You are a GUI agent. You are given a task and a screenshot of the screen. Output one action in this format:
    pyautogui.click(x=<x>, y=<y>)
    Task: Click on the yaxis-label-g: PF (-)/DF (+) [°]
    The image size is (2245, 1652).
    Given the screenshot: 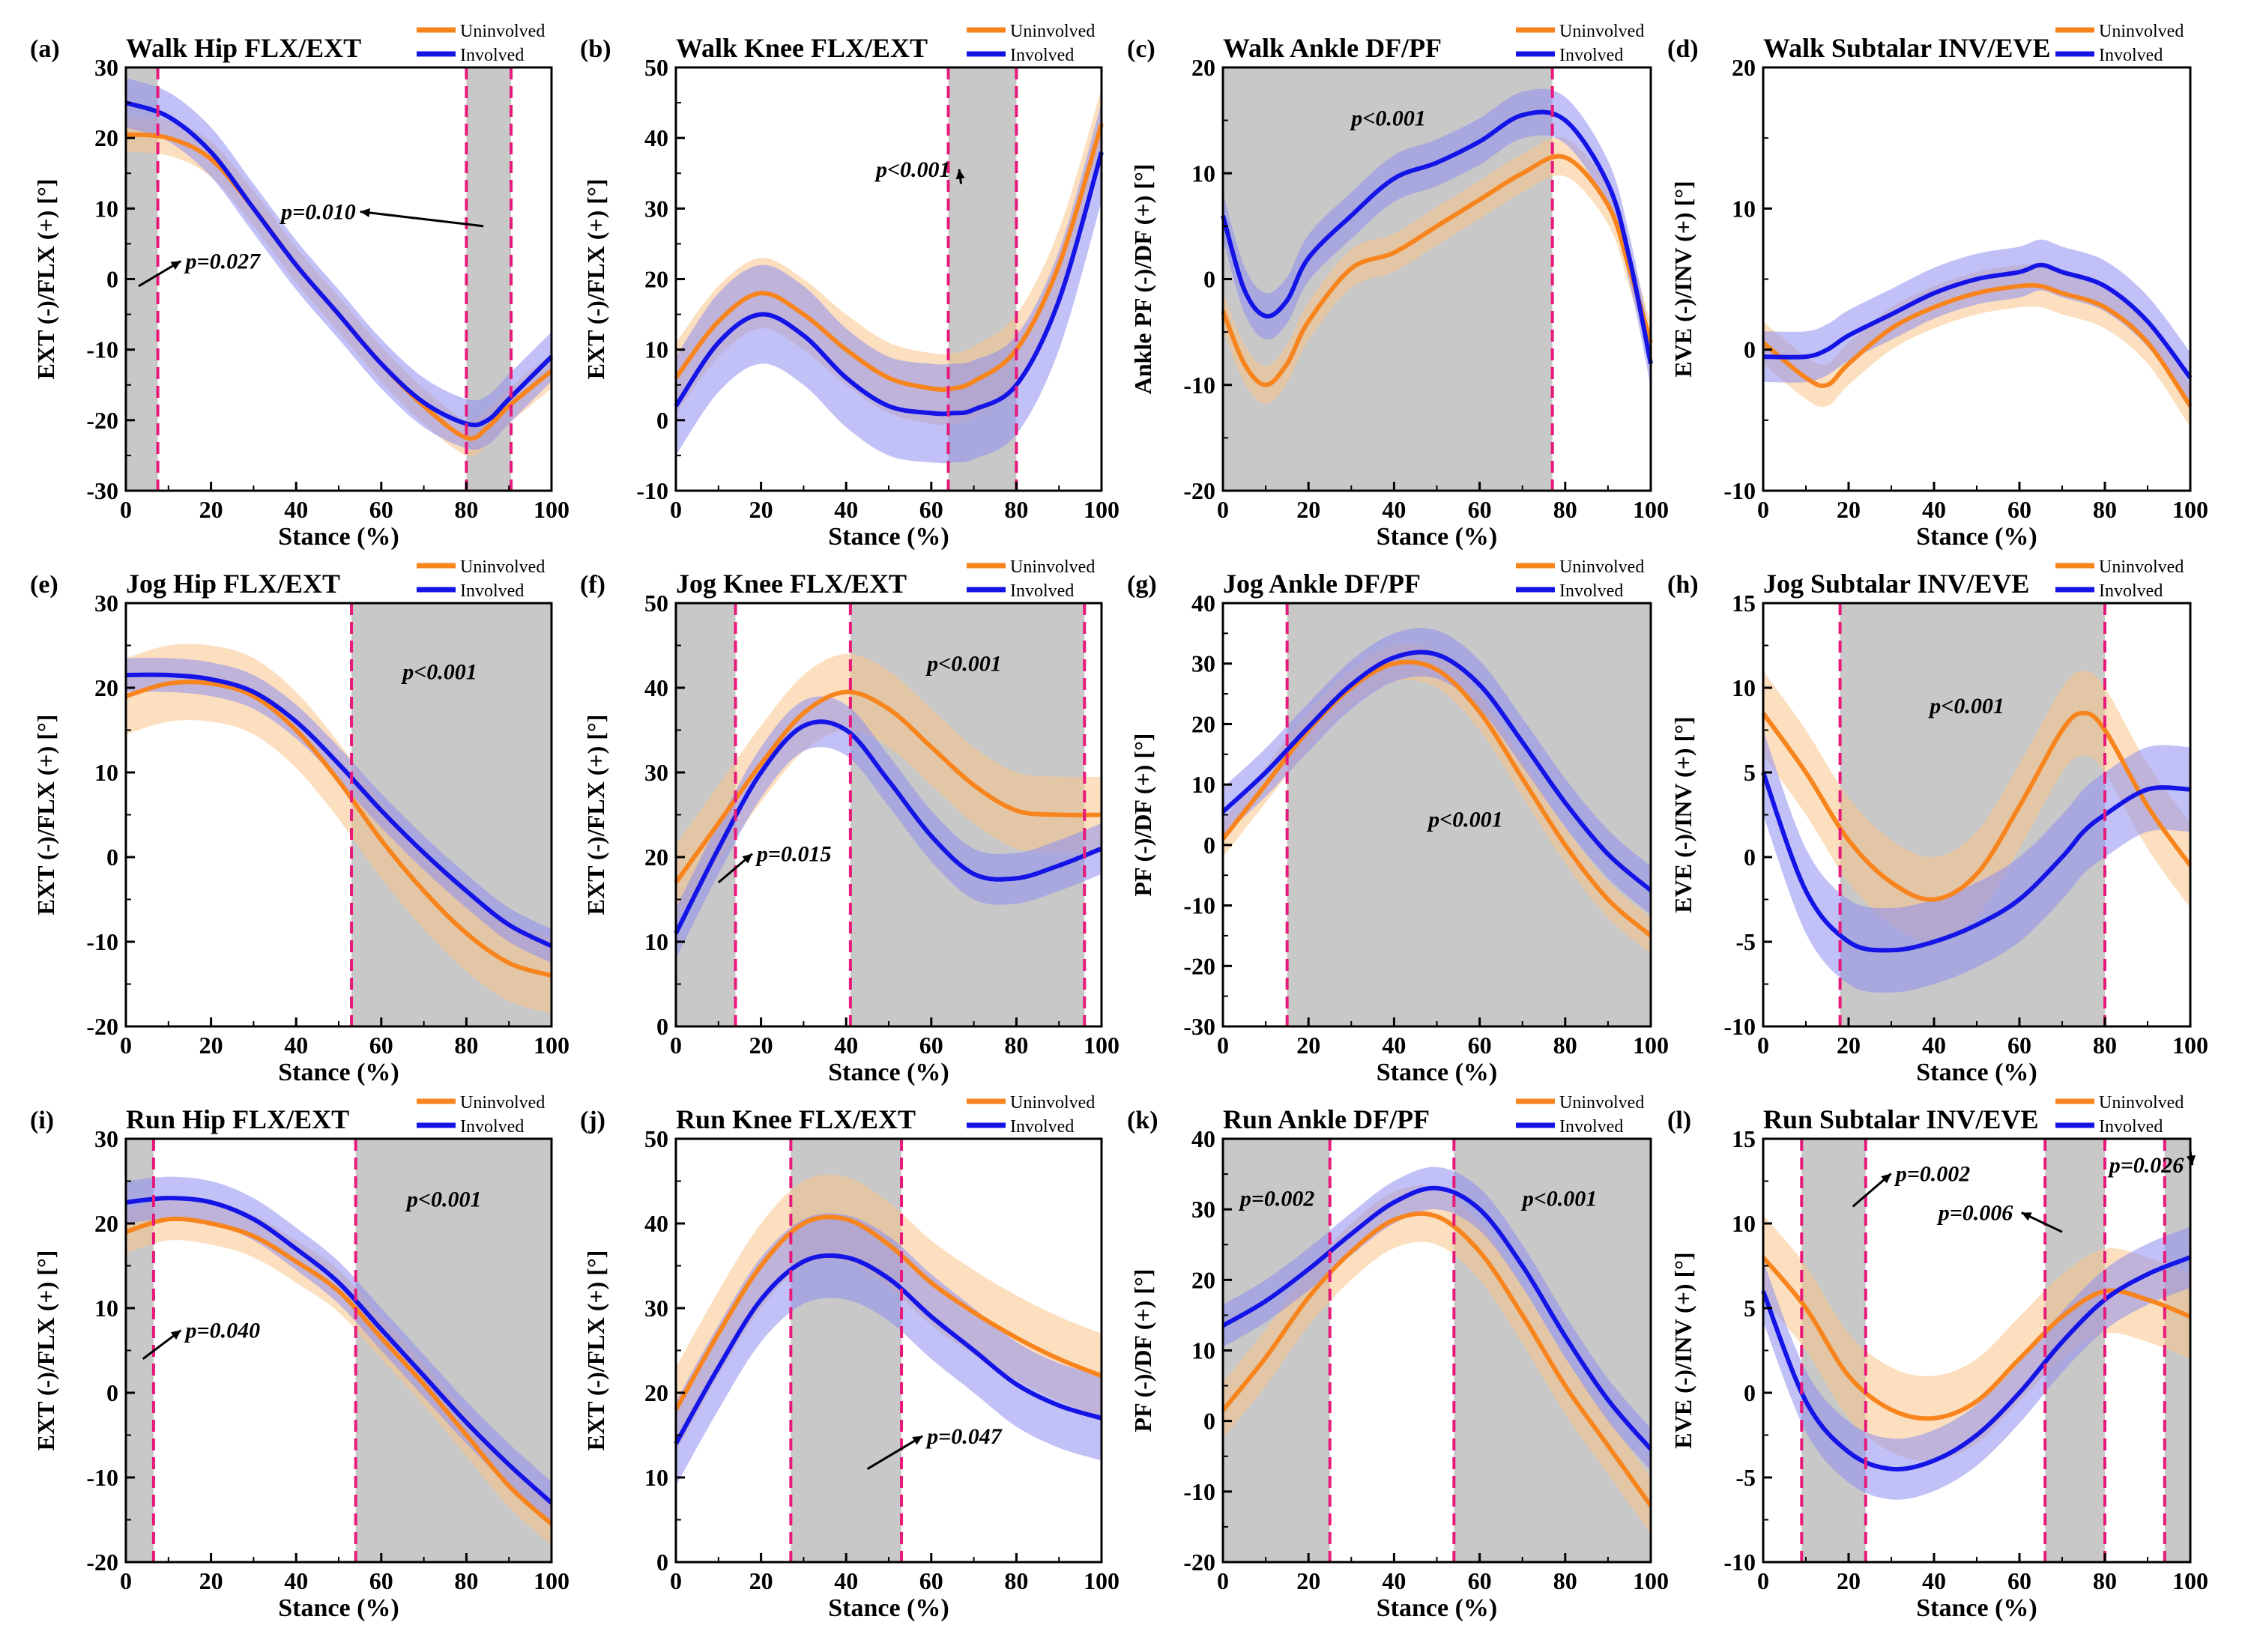 What is the action you would take?
    pyautogui.click(x=1142, y=815)
    